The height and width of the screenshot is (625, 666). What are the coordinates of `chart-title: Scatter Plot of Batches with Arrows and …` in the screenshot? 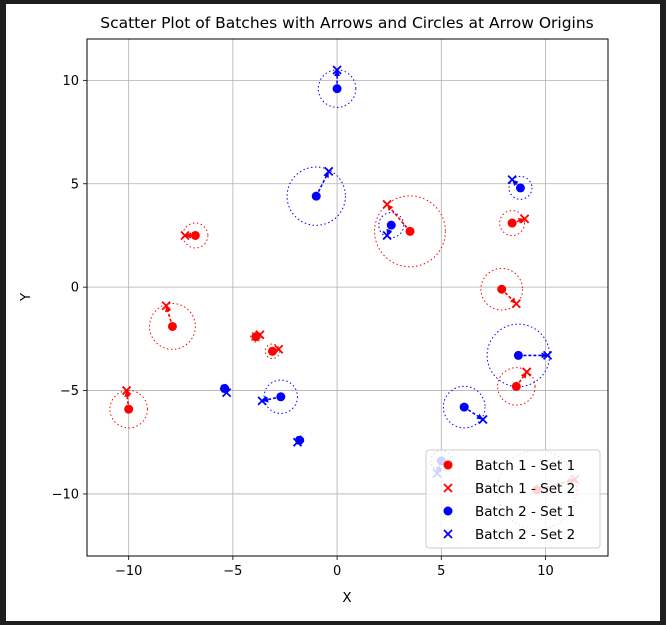 It's located at (347, 23).